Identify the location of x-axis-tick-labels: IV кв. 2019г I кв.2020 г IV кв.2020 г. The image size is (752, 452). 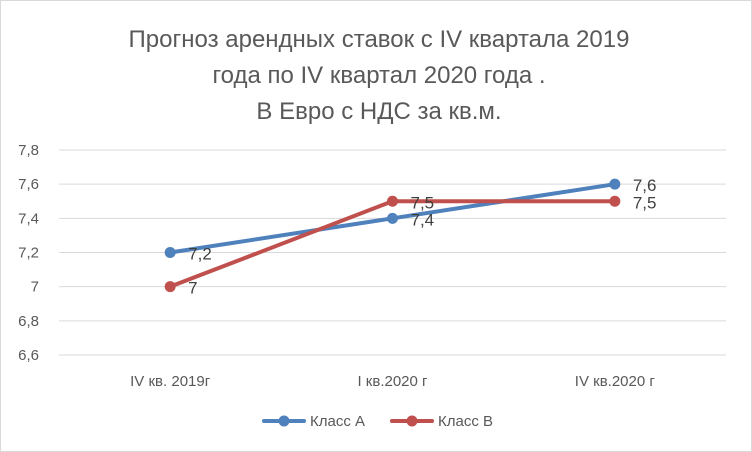
(392, 381).